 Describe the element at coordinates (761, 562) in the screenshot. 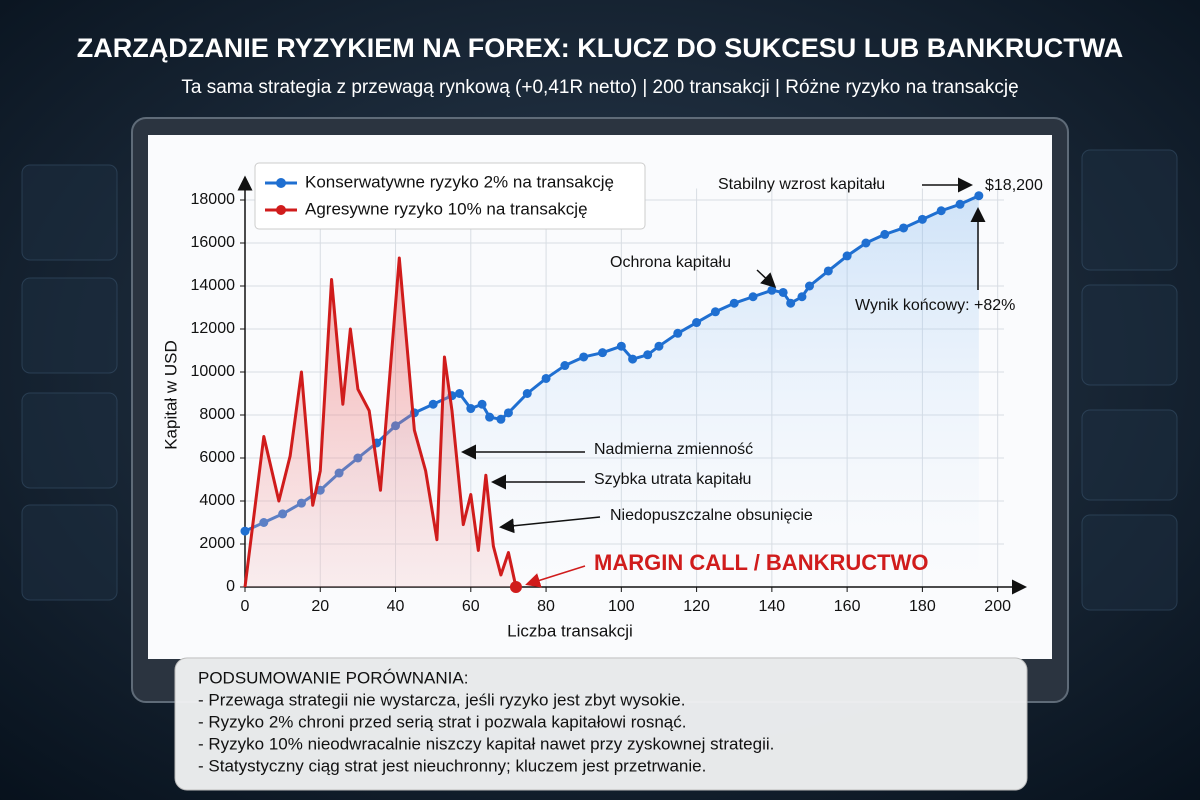

I see `annotation-alert: MARGIN CALL / BANKRUCTWO` at that location.